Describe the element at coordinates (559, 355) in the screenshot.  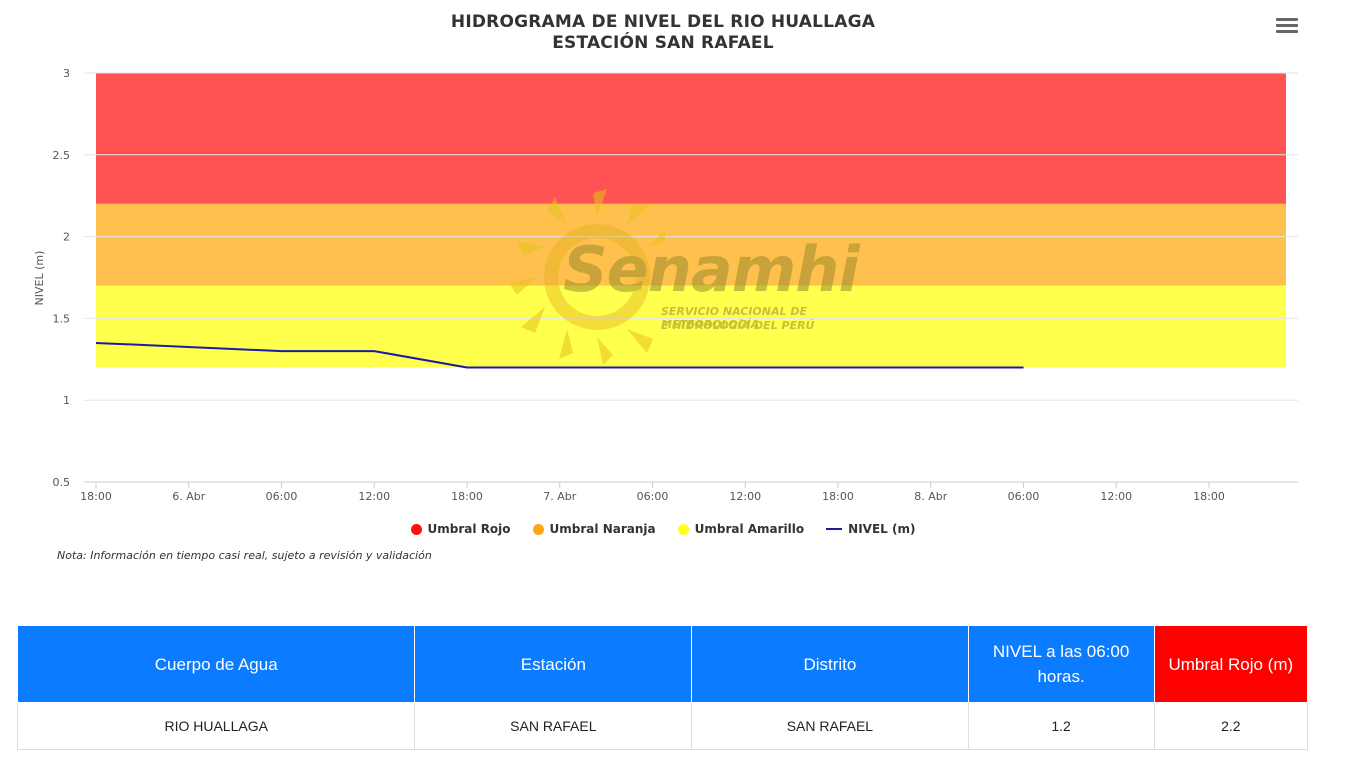
I see `series-line-nivel` at that location.